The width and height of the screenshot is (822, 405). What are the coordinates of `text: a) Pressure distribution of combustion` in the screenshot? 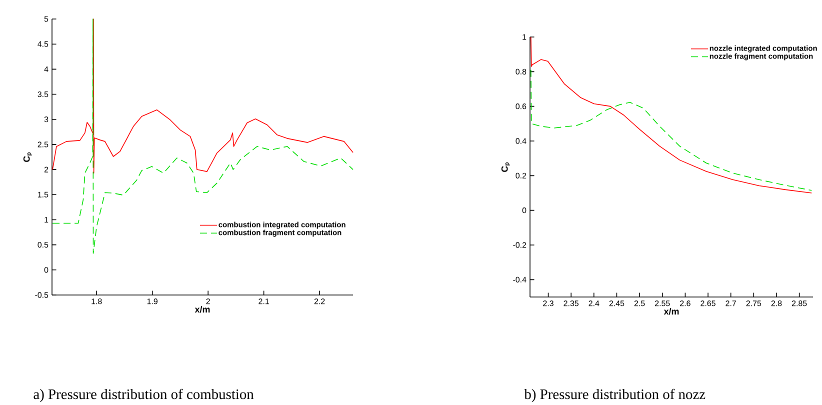 It's located at (144, 395).